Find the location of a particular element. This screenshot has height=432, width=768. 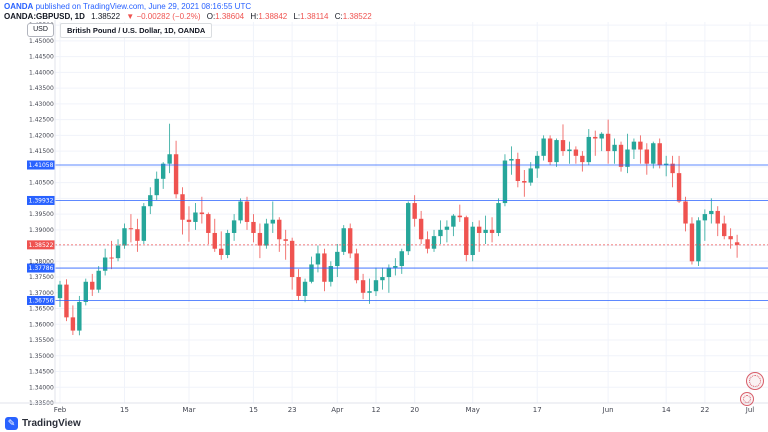

tradingview-brand: TradingView is located at coordinates (51, 423).